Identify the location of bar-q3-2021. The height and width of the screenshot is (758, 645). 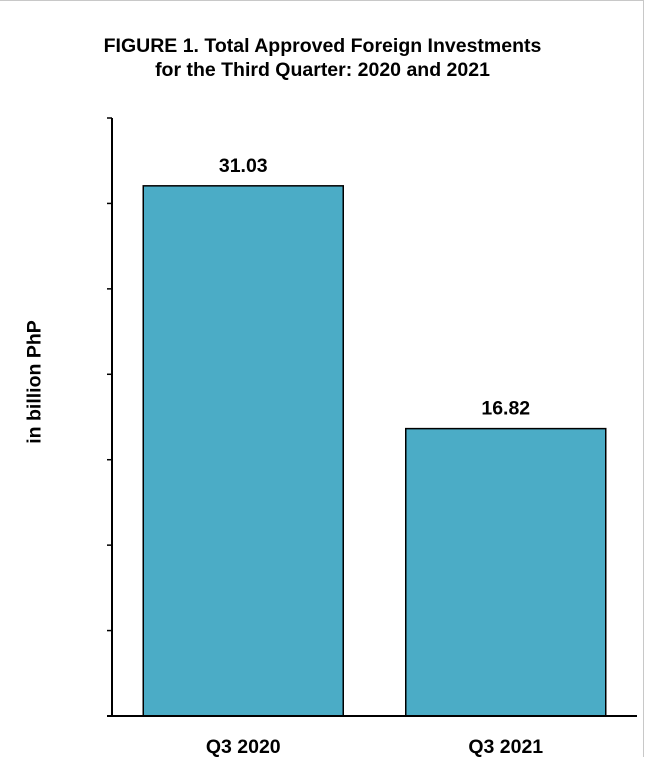
(506, 572).